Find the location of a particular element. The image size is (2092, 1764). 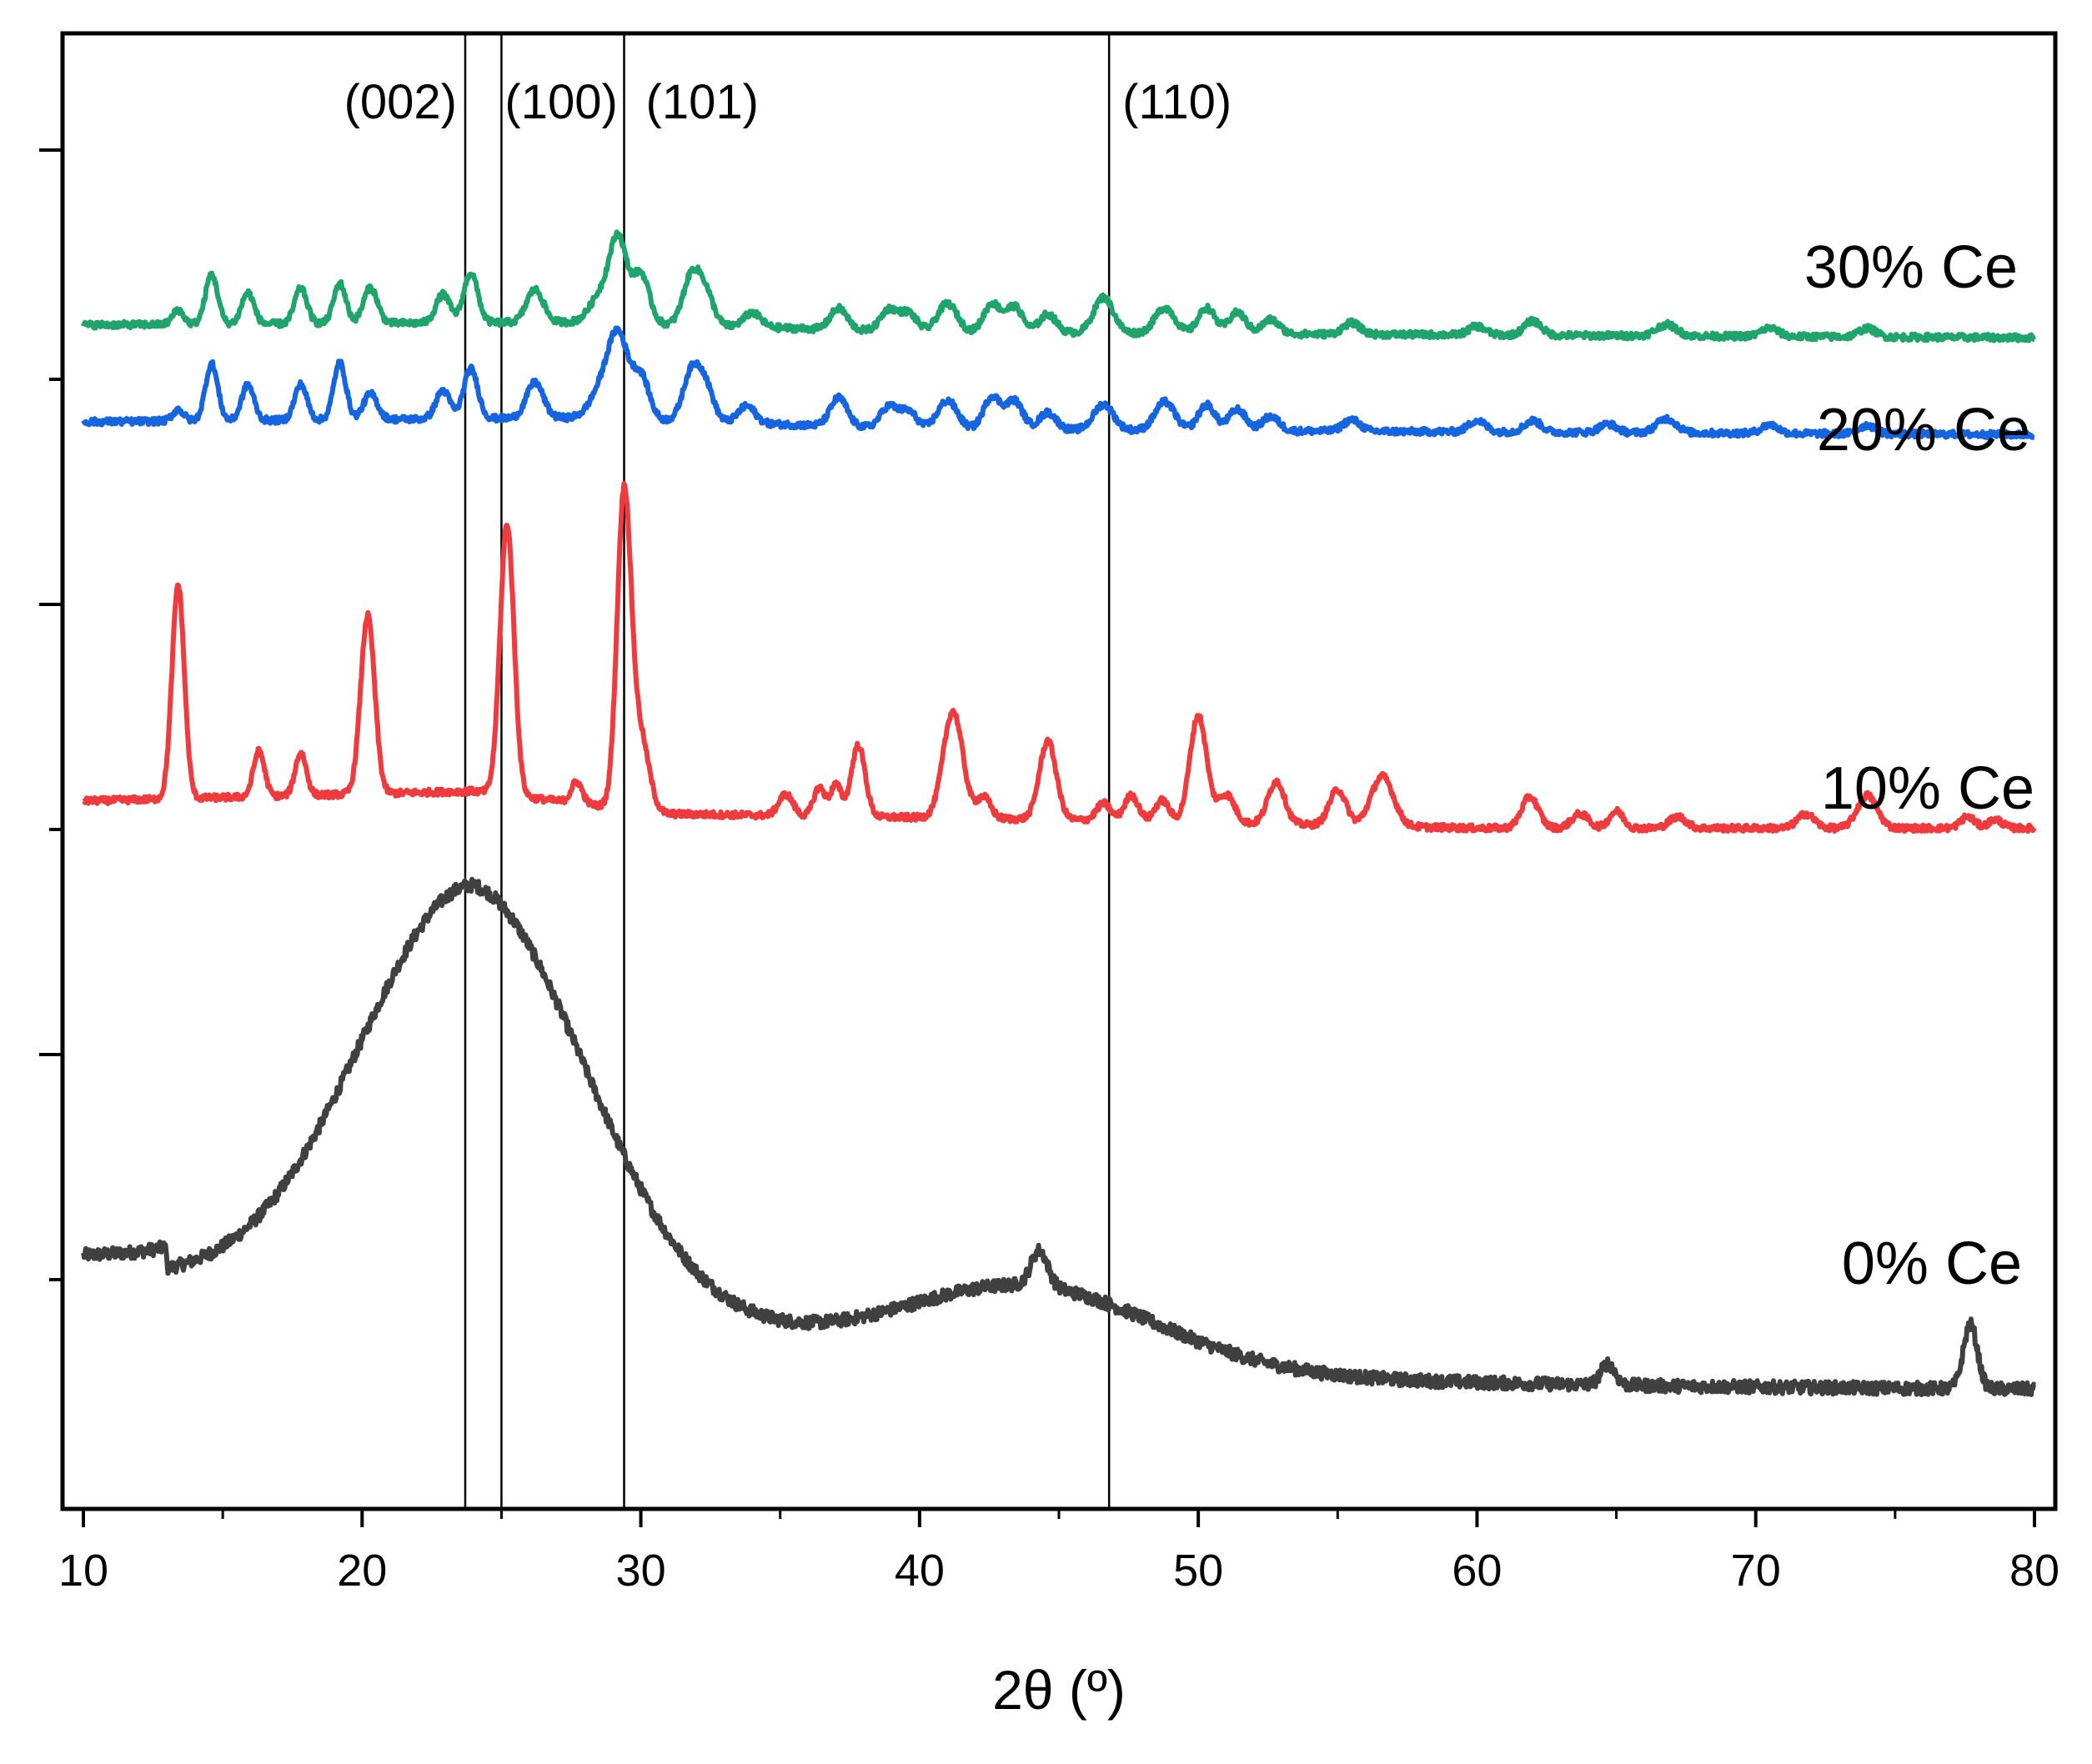

x-tick-label-50: 50 is located at coordinates (1198, 1571).